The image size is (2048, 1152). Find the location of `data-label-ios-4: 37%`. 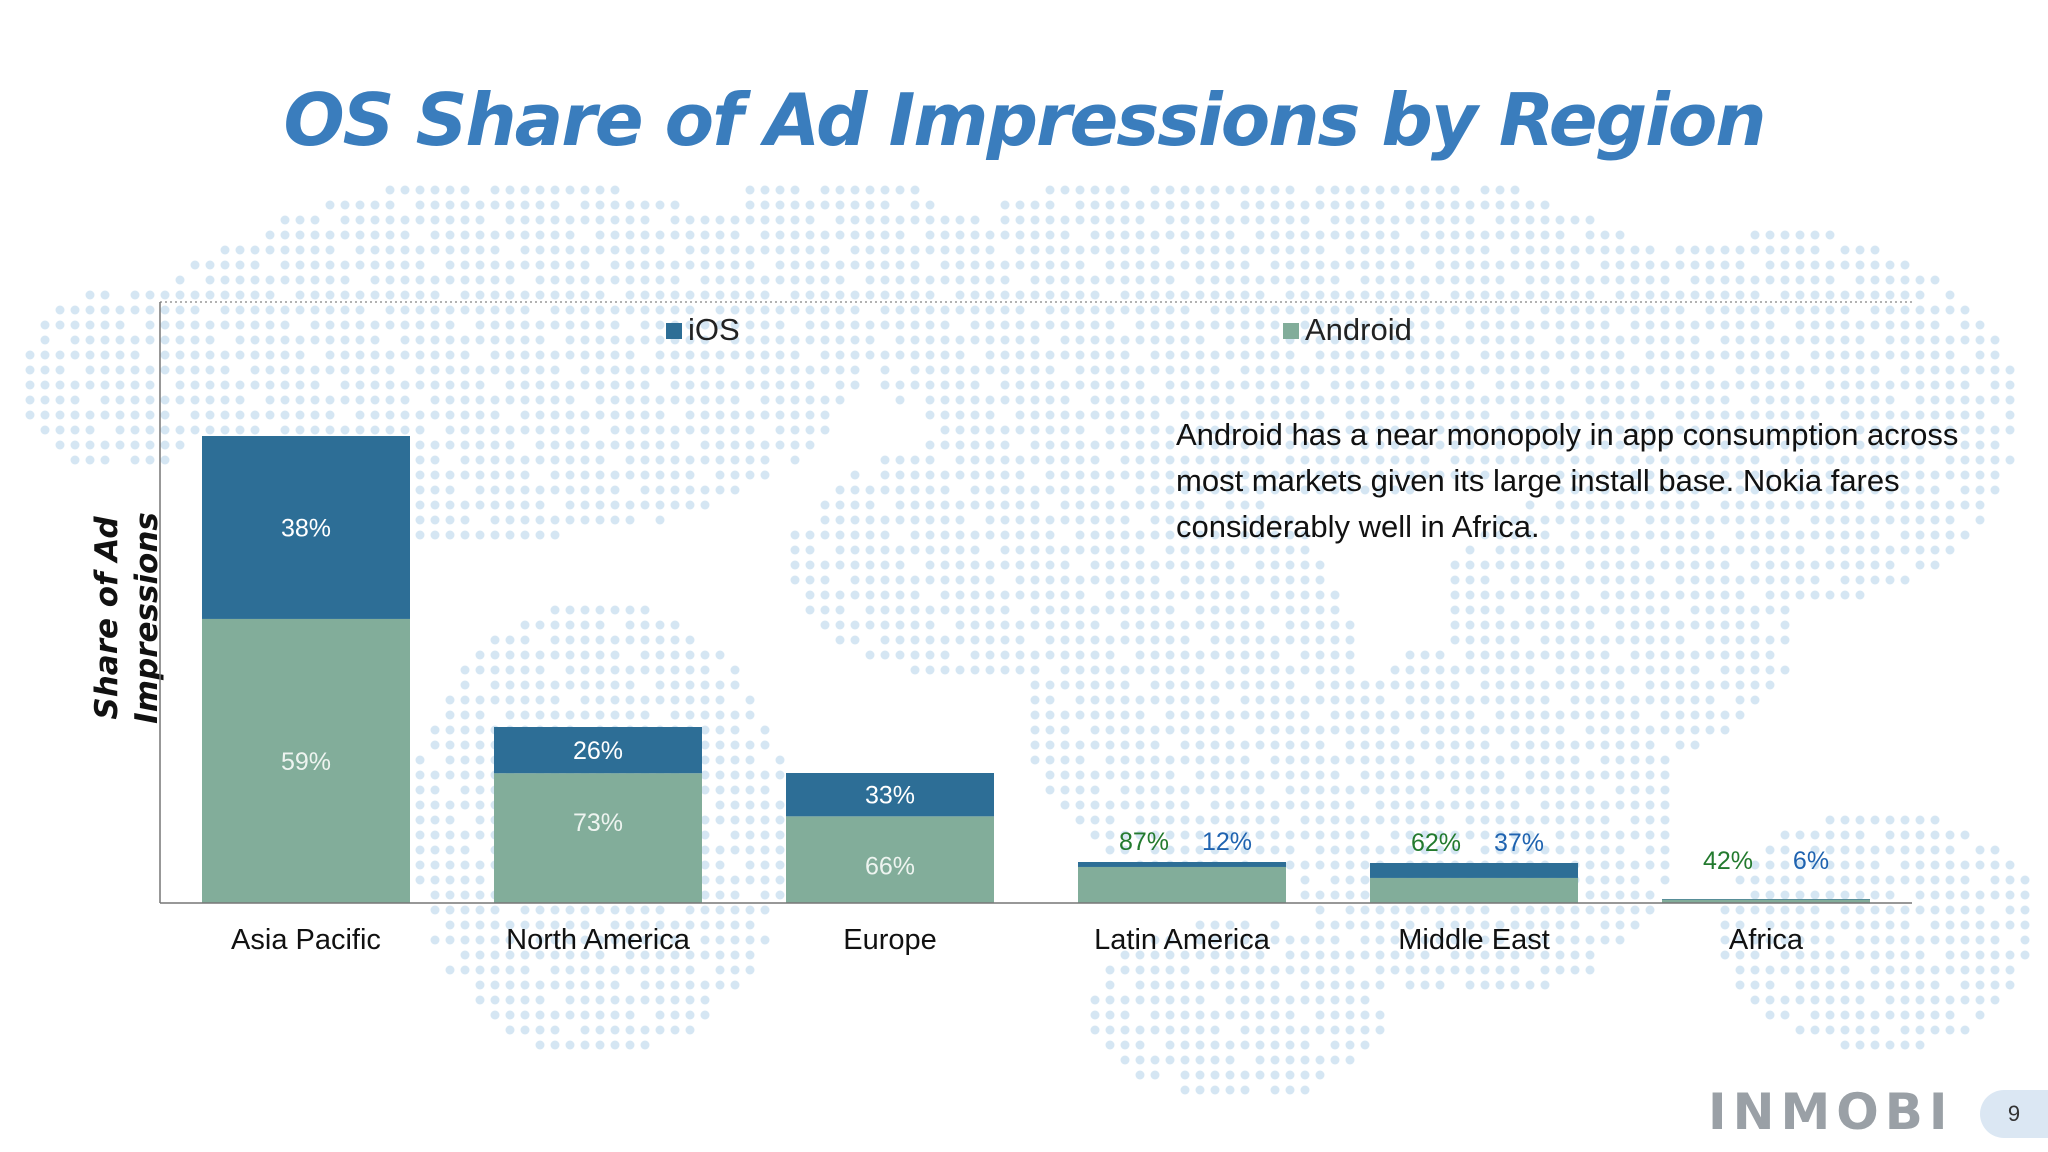

data-label-ios-4: 37% is located at coordinates (1519, 843).